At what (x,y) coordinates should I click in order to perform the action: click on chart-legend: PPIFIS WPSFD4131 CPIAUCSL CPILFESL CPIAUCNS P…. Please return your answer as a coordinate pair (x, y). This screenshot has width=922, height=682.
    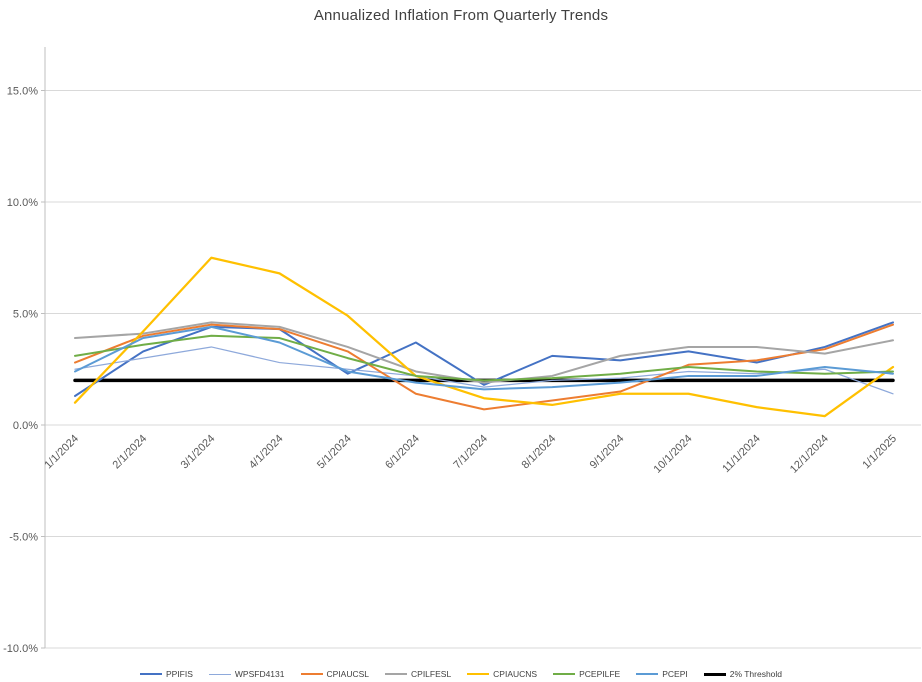
    Looking at the image, I should click on (461, 674).